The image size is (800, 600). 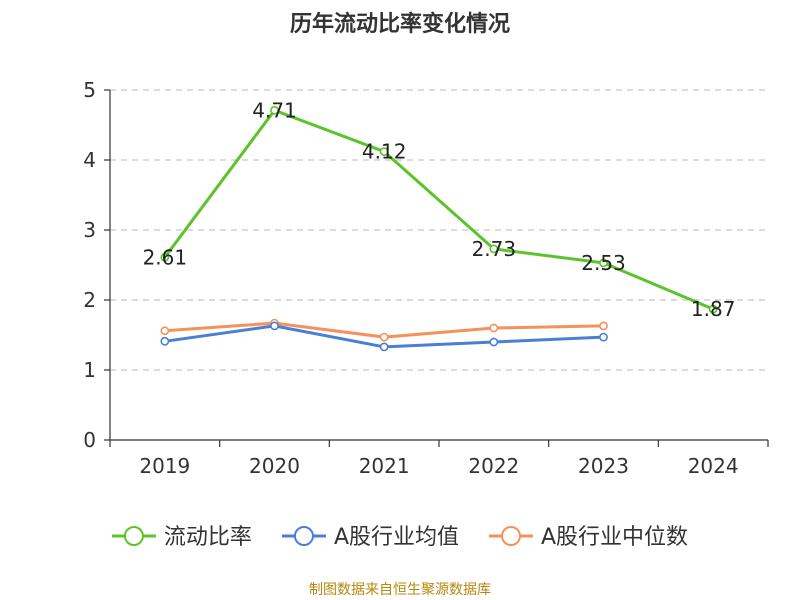 I want to click on legend-label: 流动比率, so click(x=208, y=537).